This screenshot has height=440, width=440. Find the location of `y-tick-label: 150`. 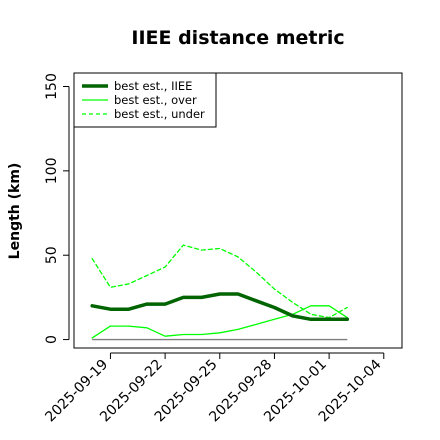

y-tick-label: 150 is located at coordinates (52, 86).